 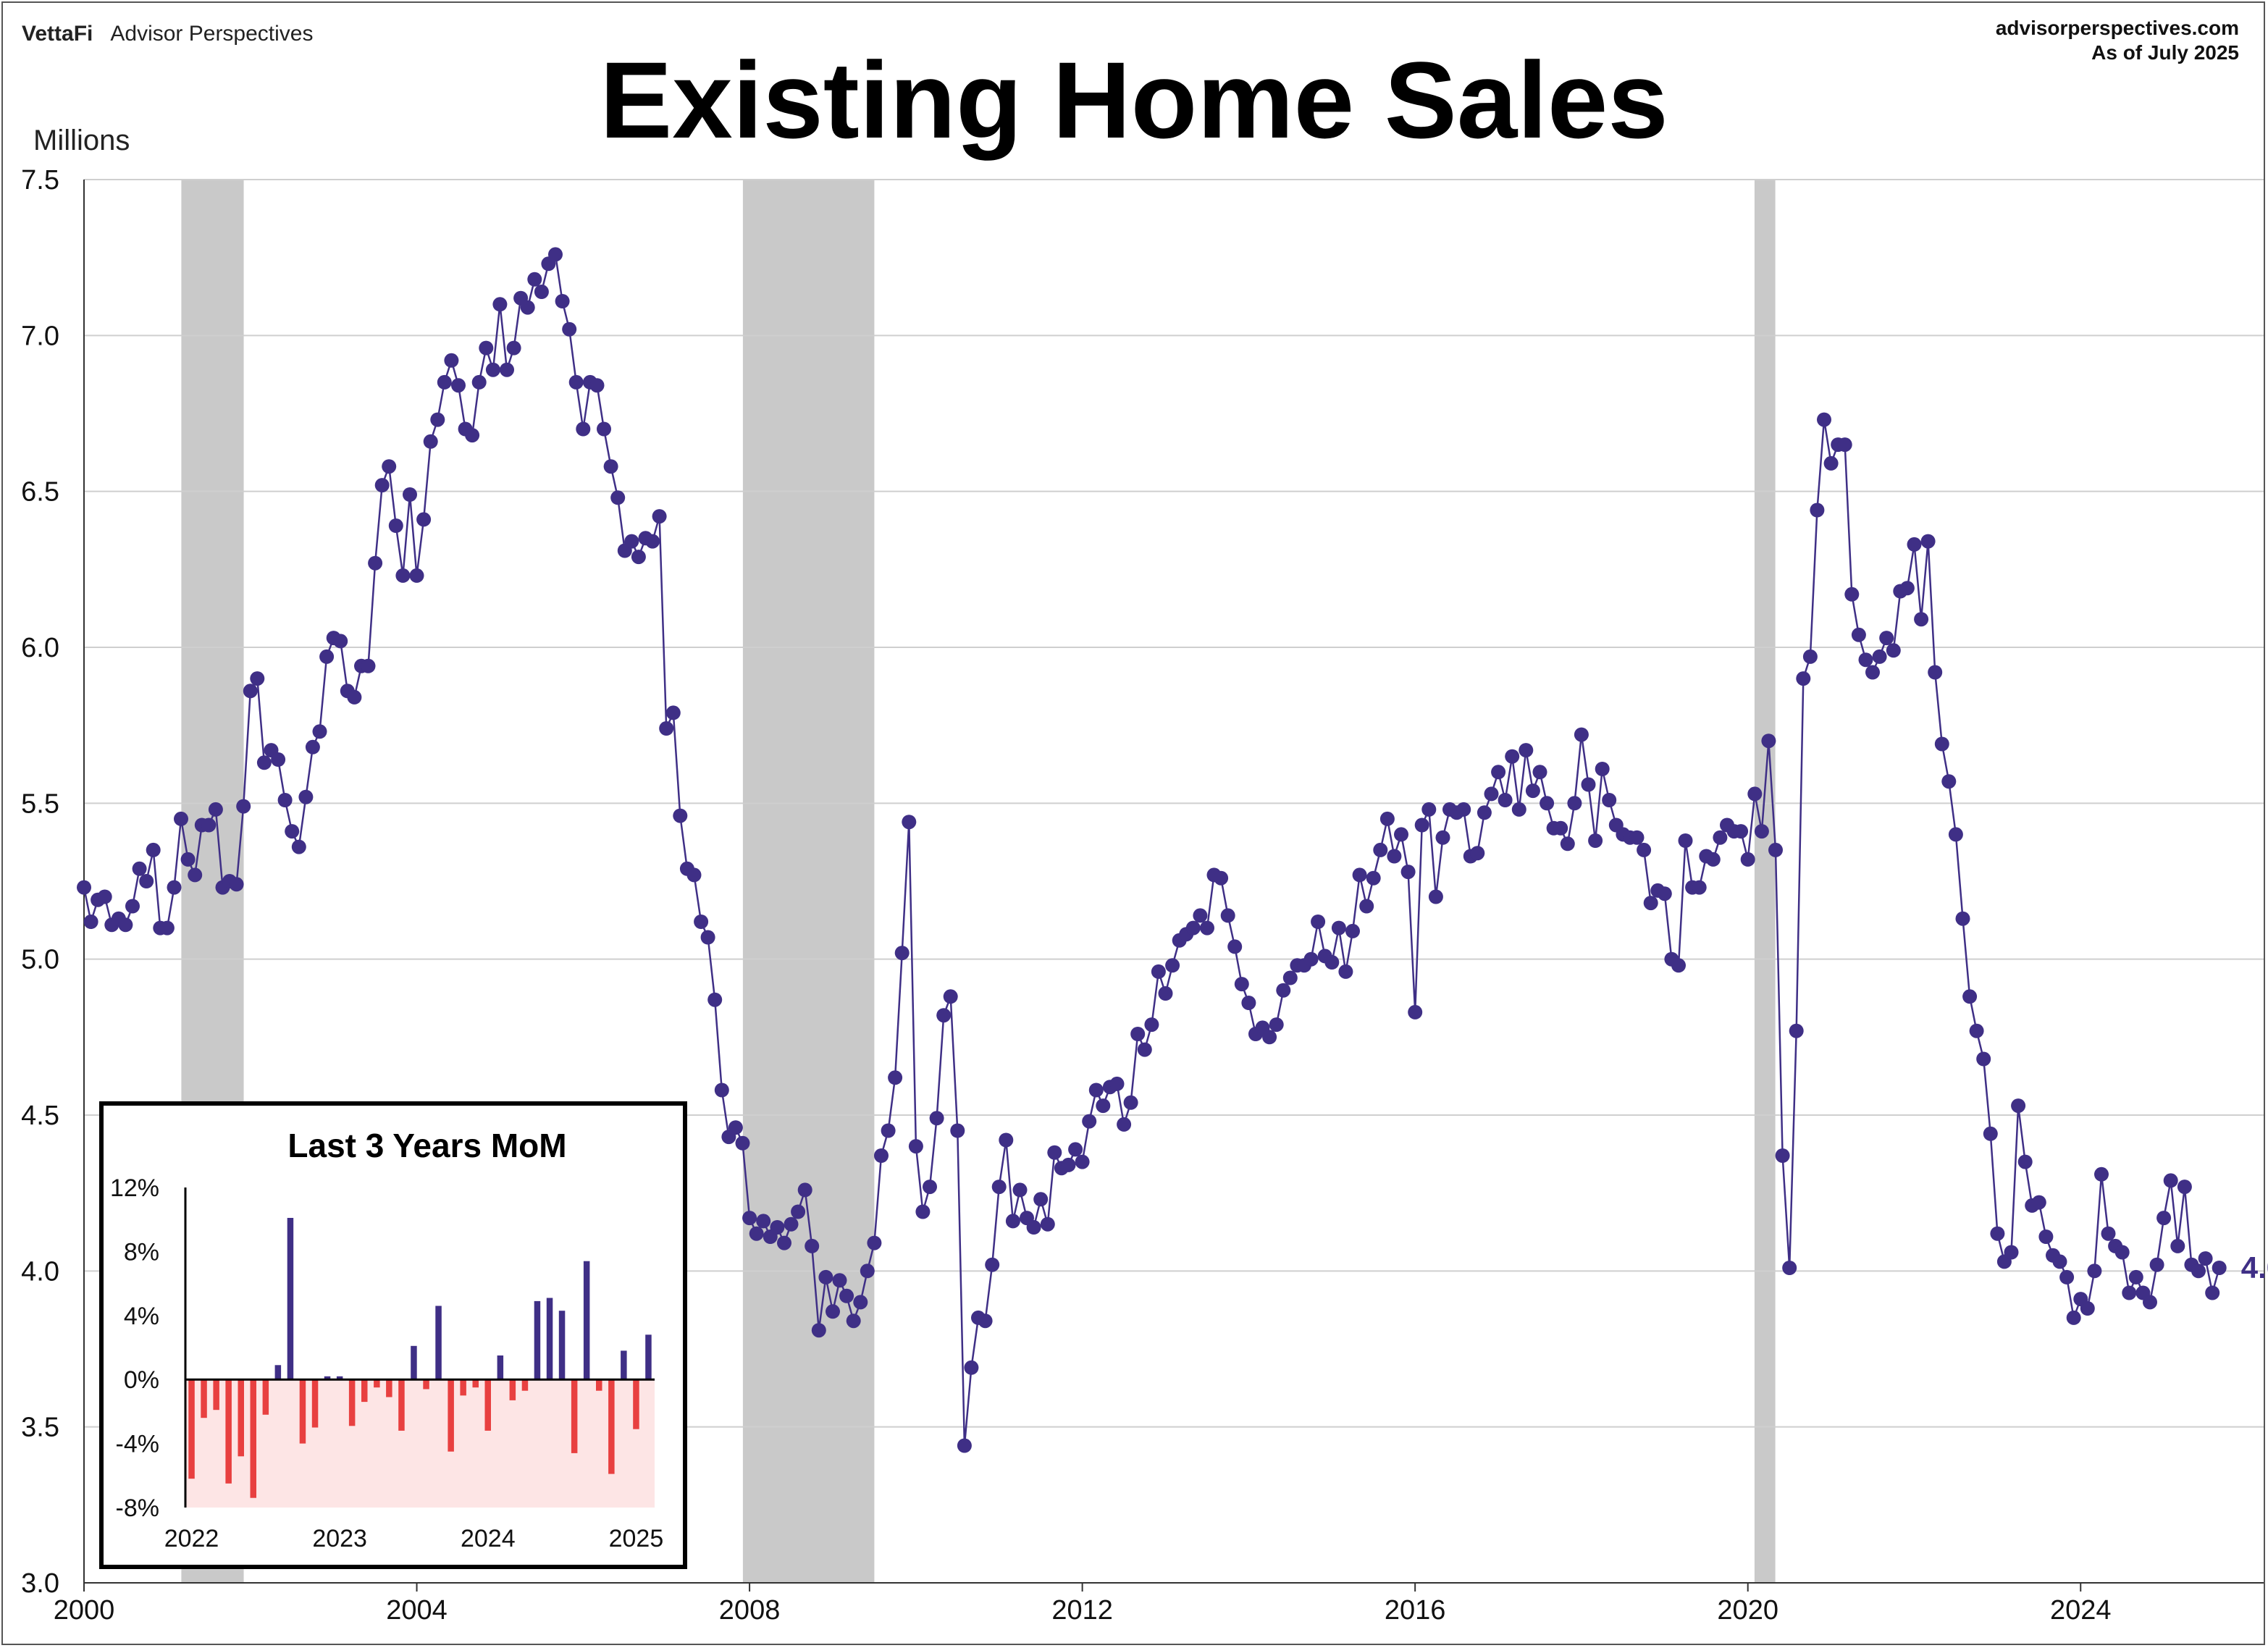 What do you see at coordinates (40, 648) in the screenshot?
I see `y-tick-label: 6.0` at bounding box center [40, 648].